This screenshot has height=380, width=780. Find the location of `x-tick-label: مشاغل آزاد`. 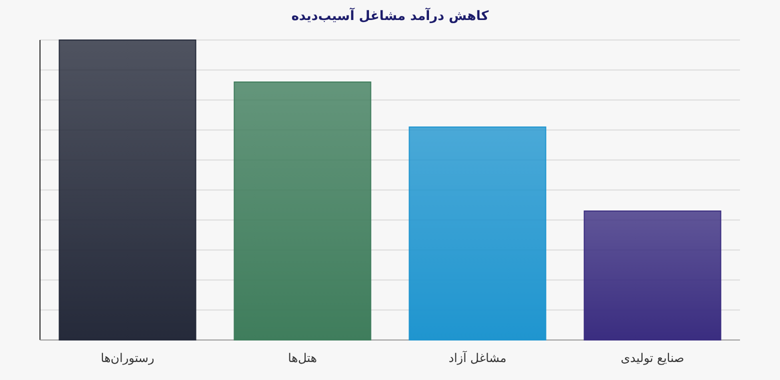

x-tick-label: مشاغل آزاد is located at coordinates (477, 357).